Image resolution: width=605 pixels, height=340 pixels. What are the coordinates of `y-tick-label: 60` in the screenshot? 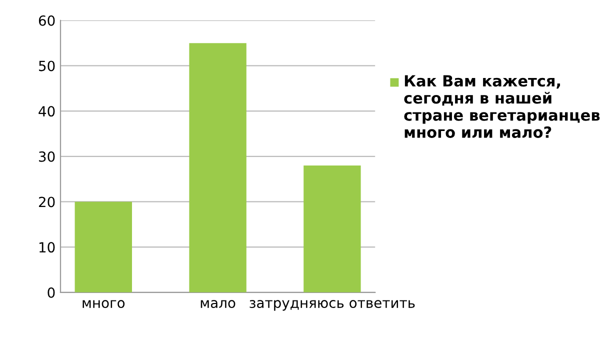 It's located at (46, 20).